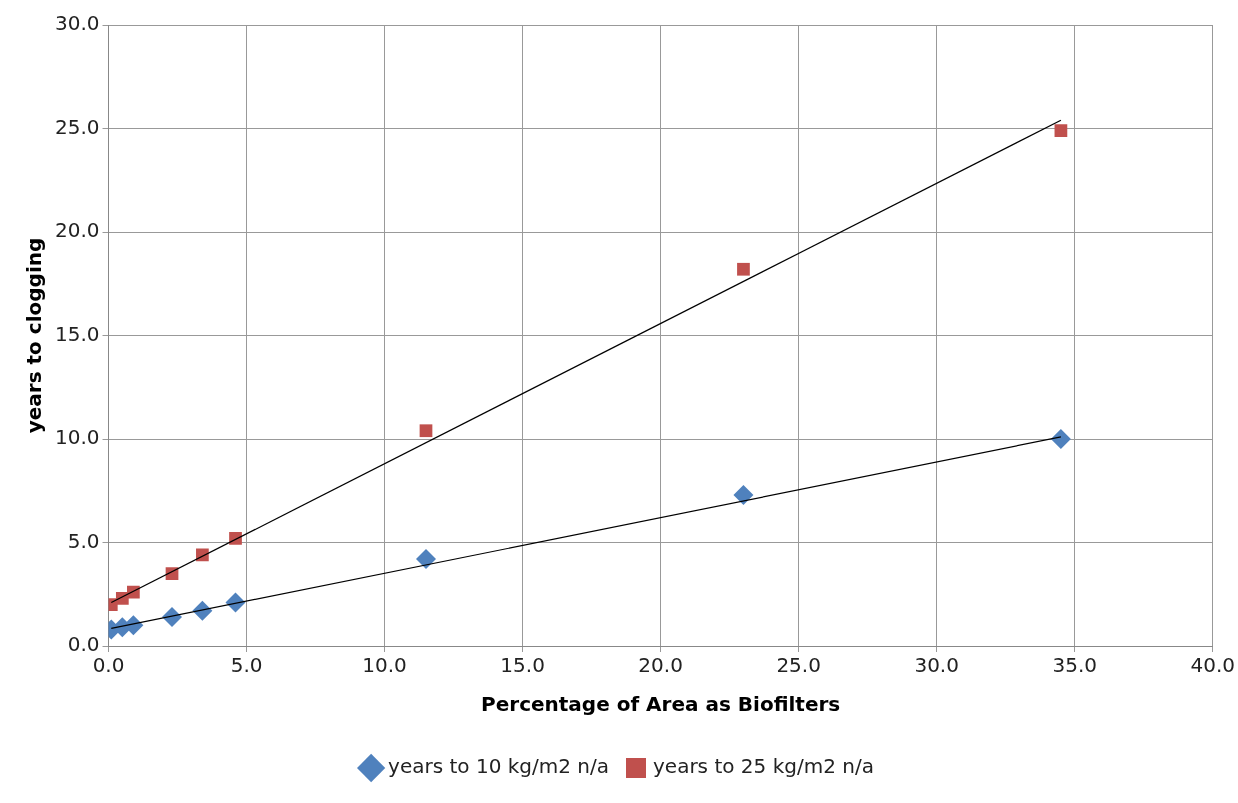  I want to click on x-tick-label: 15.0, so click(522, 665).